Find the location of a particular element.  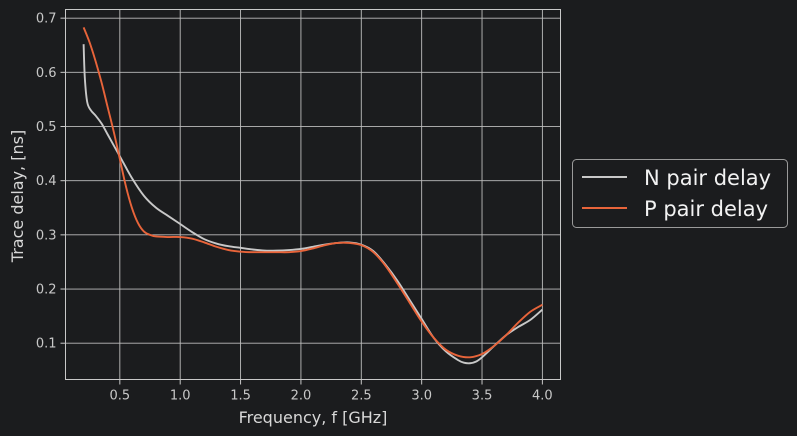

x-tick-label: 3.0 is located at coordinates (421, 396).